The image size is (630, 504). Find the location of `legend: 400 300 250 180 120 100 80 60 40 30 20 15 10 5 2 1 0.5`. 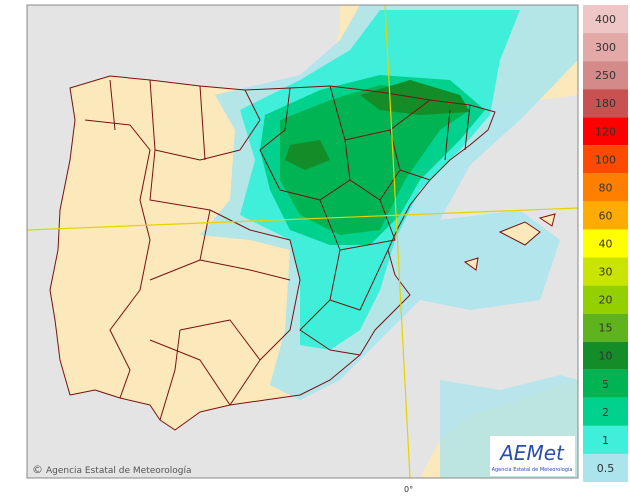

legend: 400 300 250 180 120 100 80 60 40 30 20 15 10 5 2 1 0.5 is located at coordinates (605, 243).